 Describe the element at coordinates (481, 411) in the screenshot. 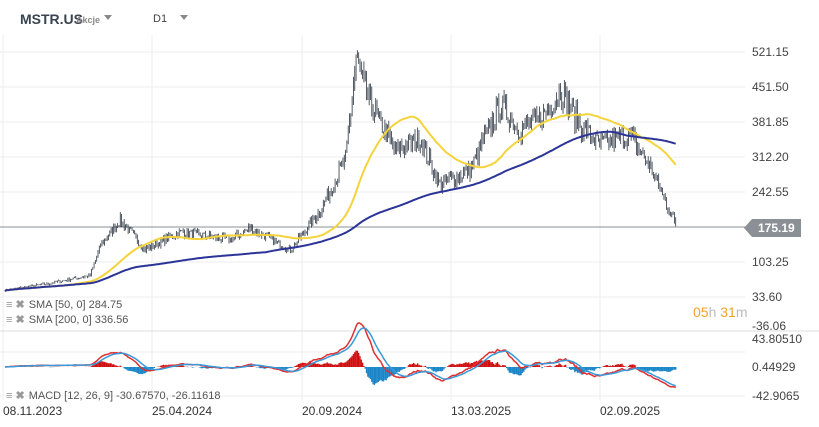

I see `date-axis-label: 13.03.2025` at that location.